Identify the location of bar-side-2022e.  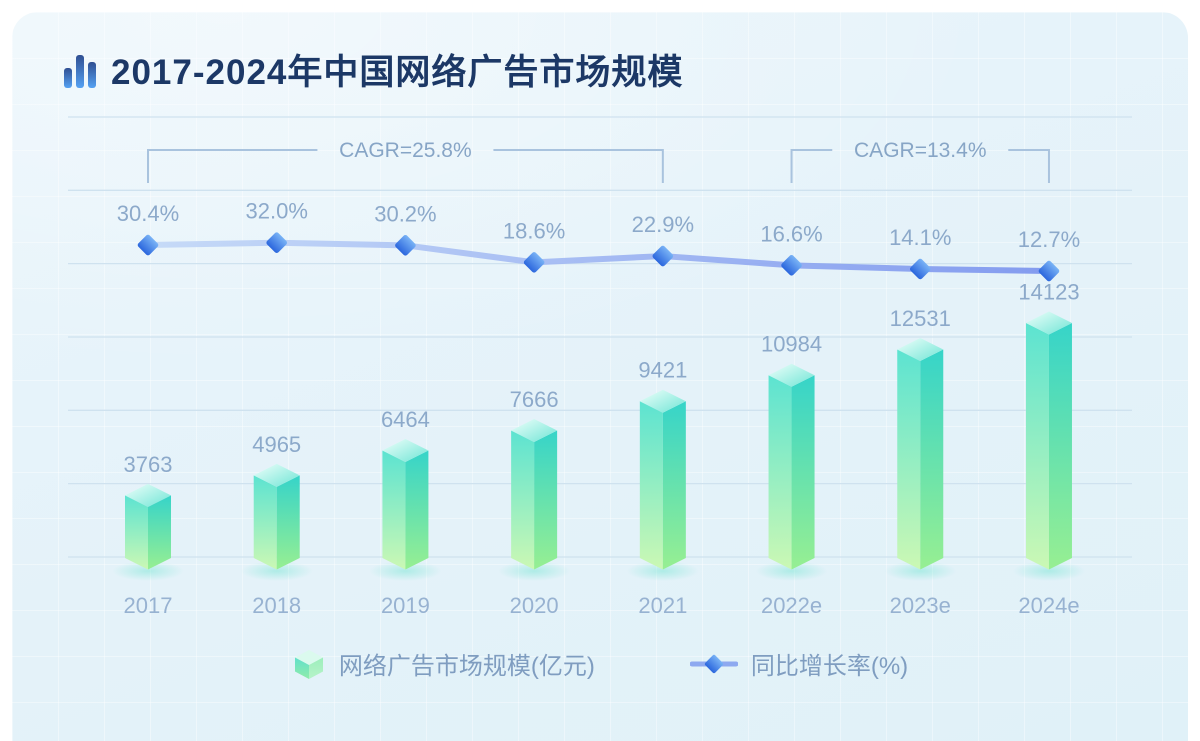
(803, 472).